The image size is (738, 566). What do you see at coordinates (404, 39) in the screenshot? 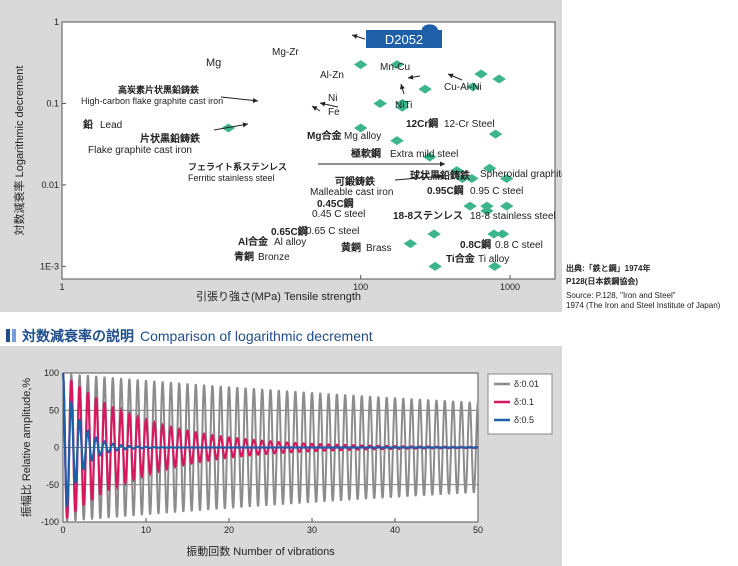
I see `d2052-label: D2052` at bounding box center [404, 39].